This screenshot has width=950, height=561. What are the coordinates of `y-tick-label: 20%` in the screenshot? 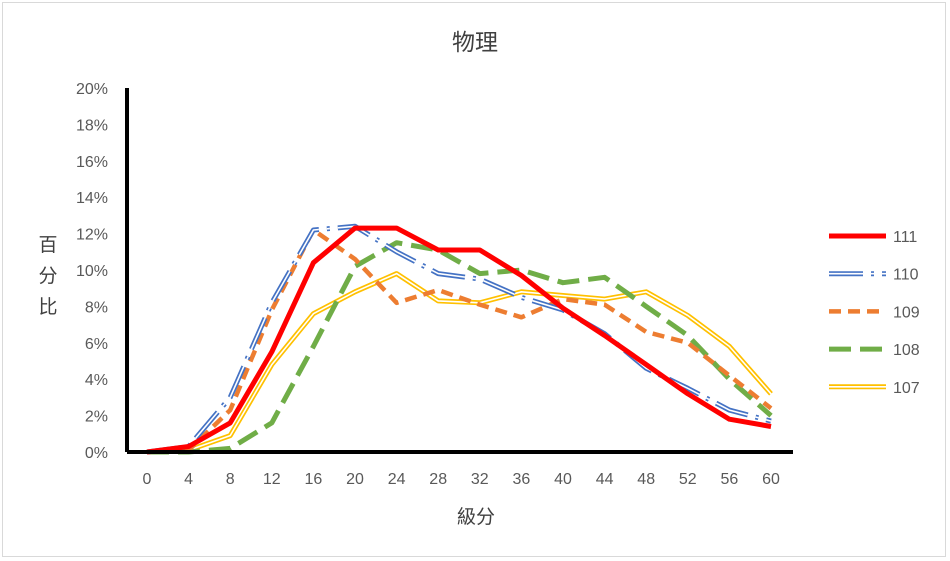 It's located at (92, 89).